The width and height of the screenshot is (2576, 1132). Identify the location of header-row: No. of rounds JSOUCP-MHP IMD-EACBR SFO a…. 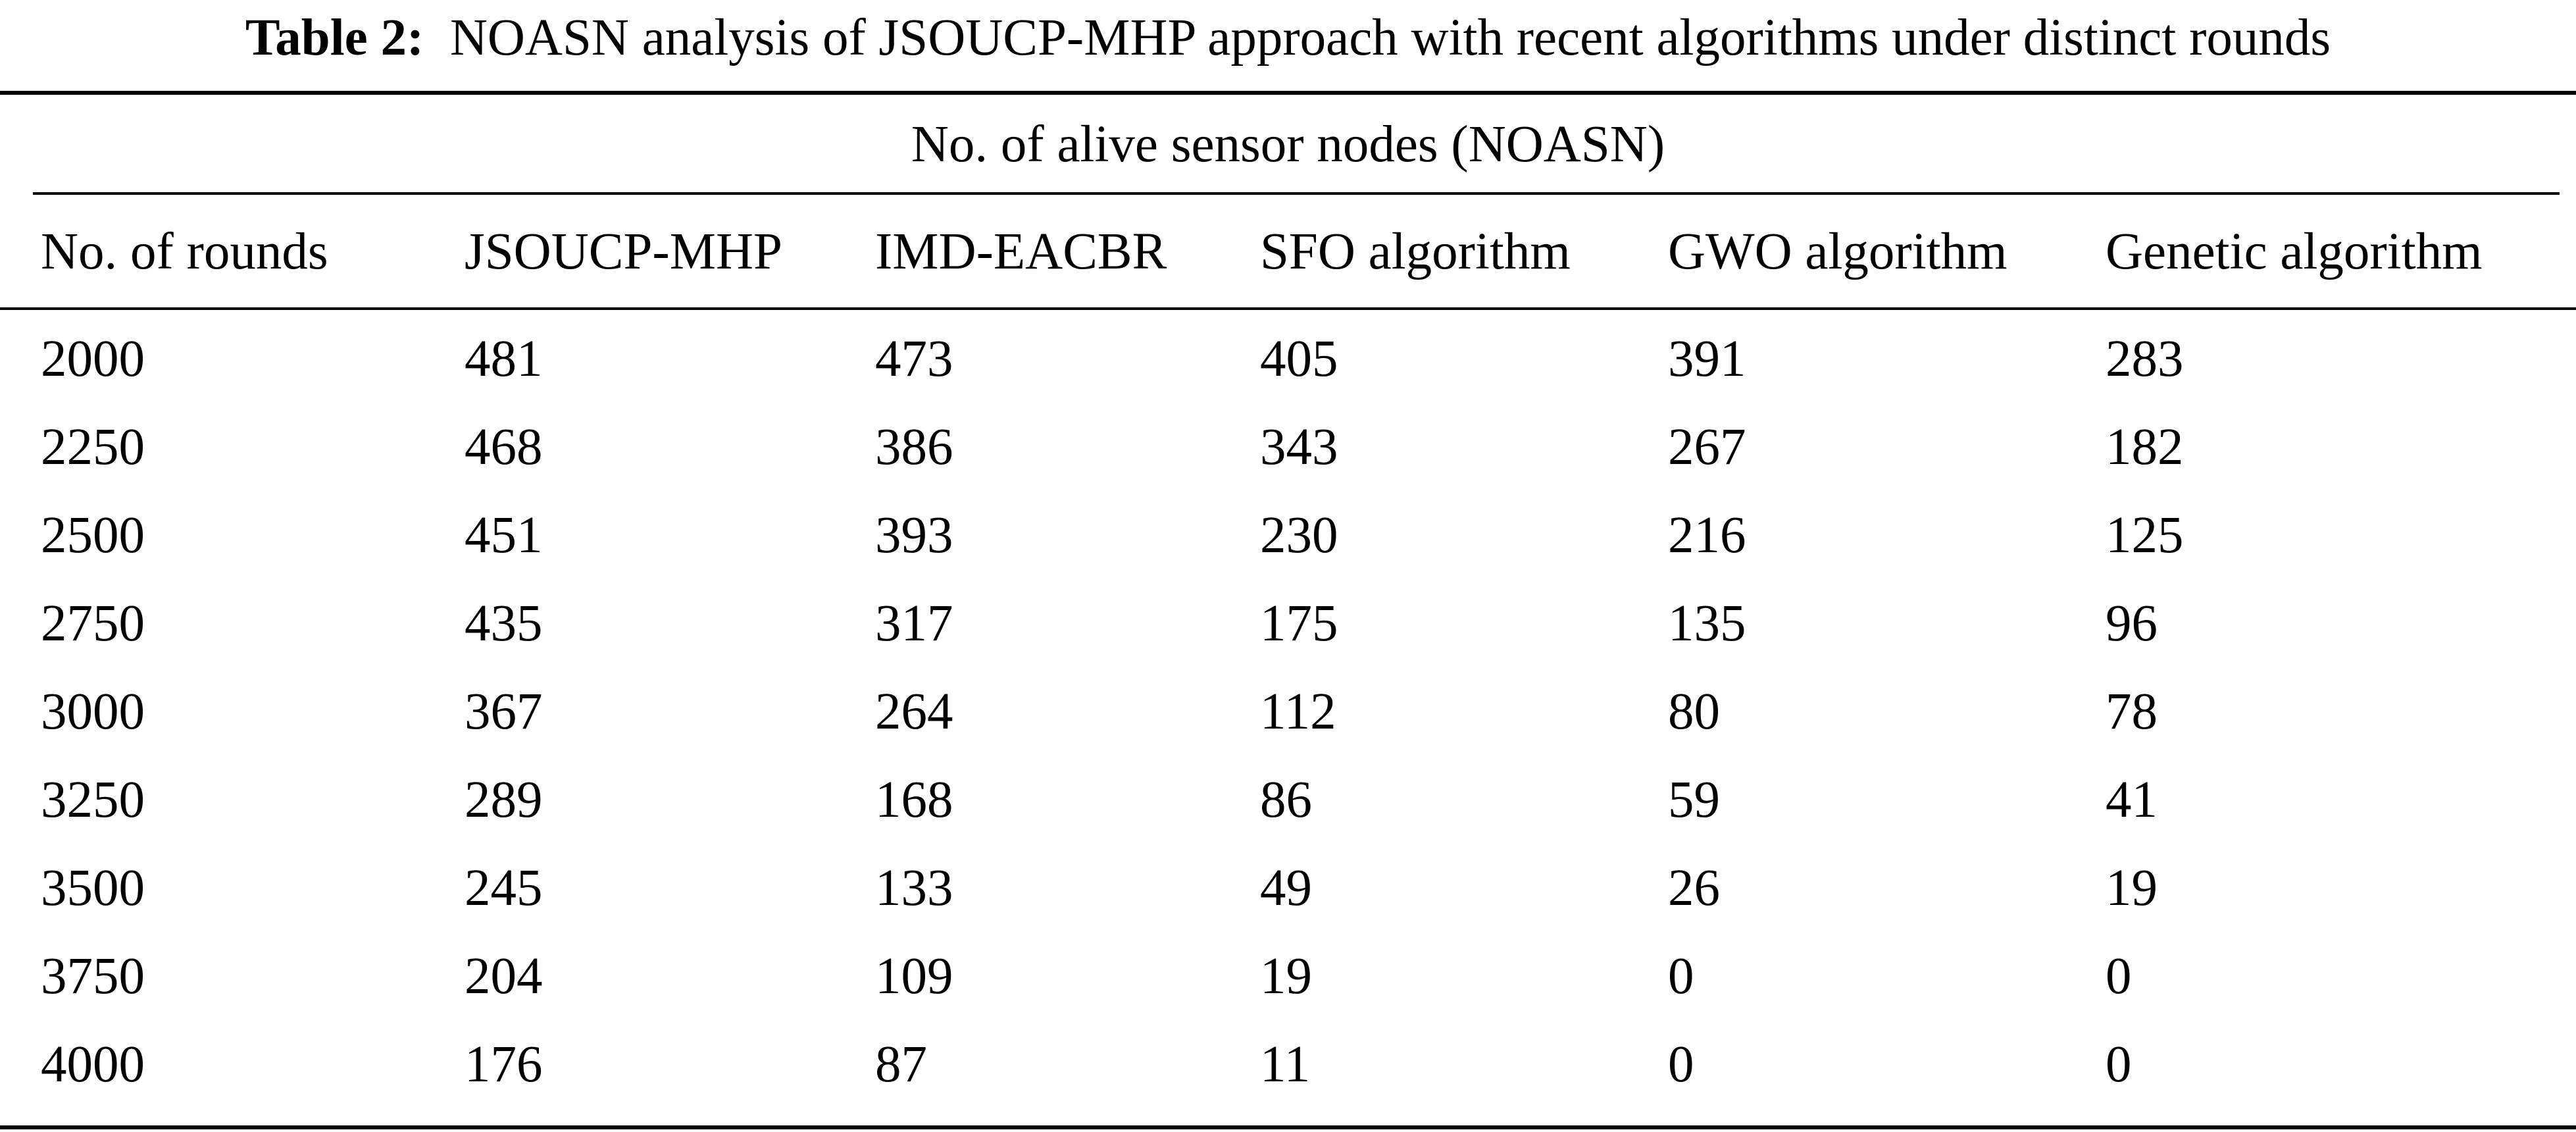
(1288, 251).